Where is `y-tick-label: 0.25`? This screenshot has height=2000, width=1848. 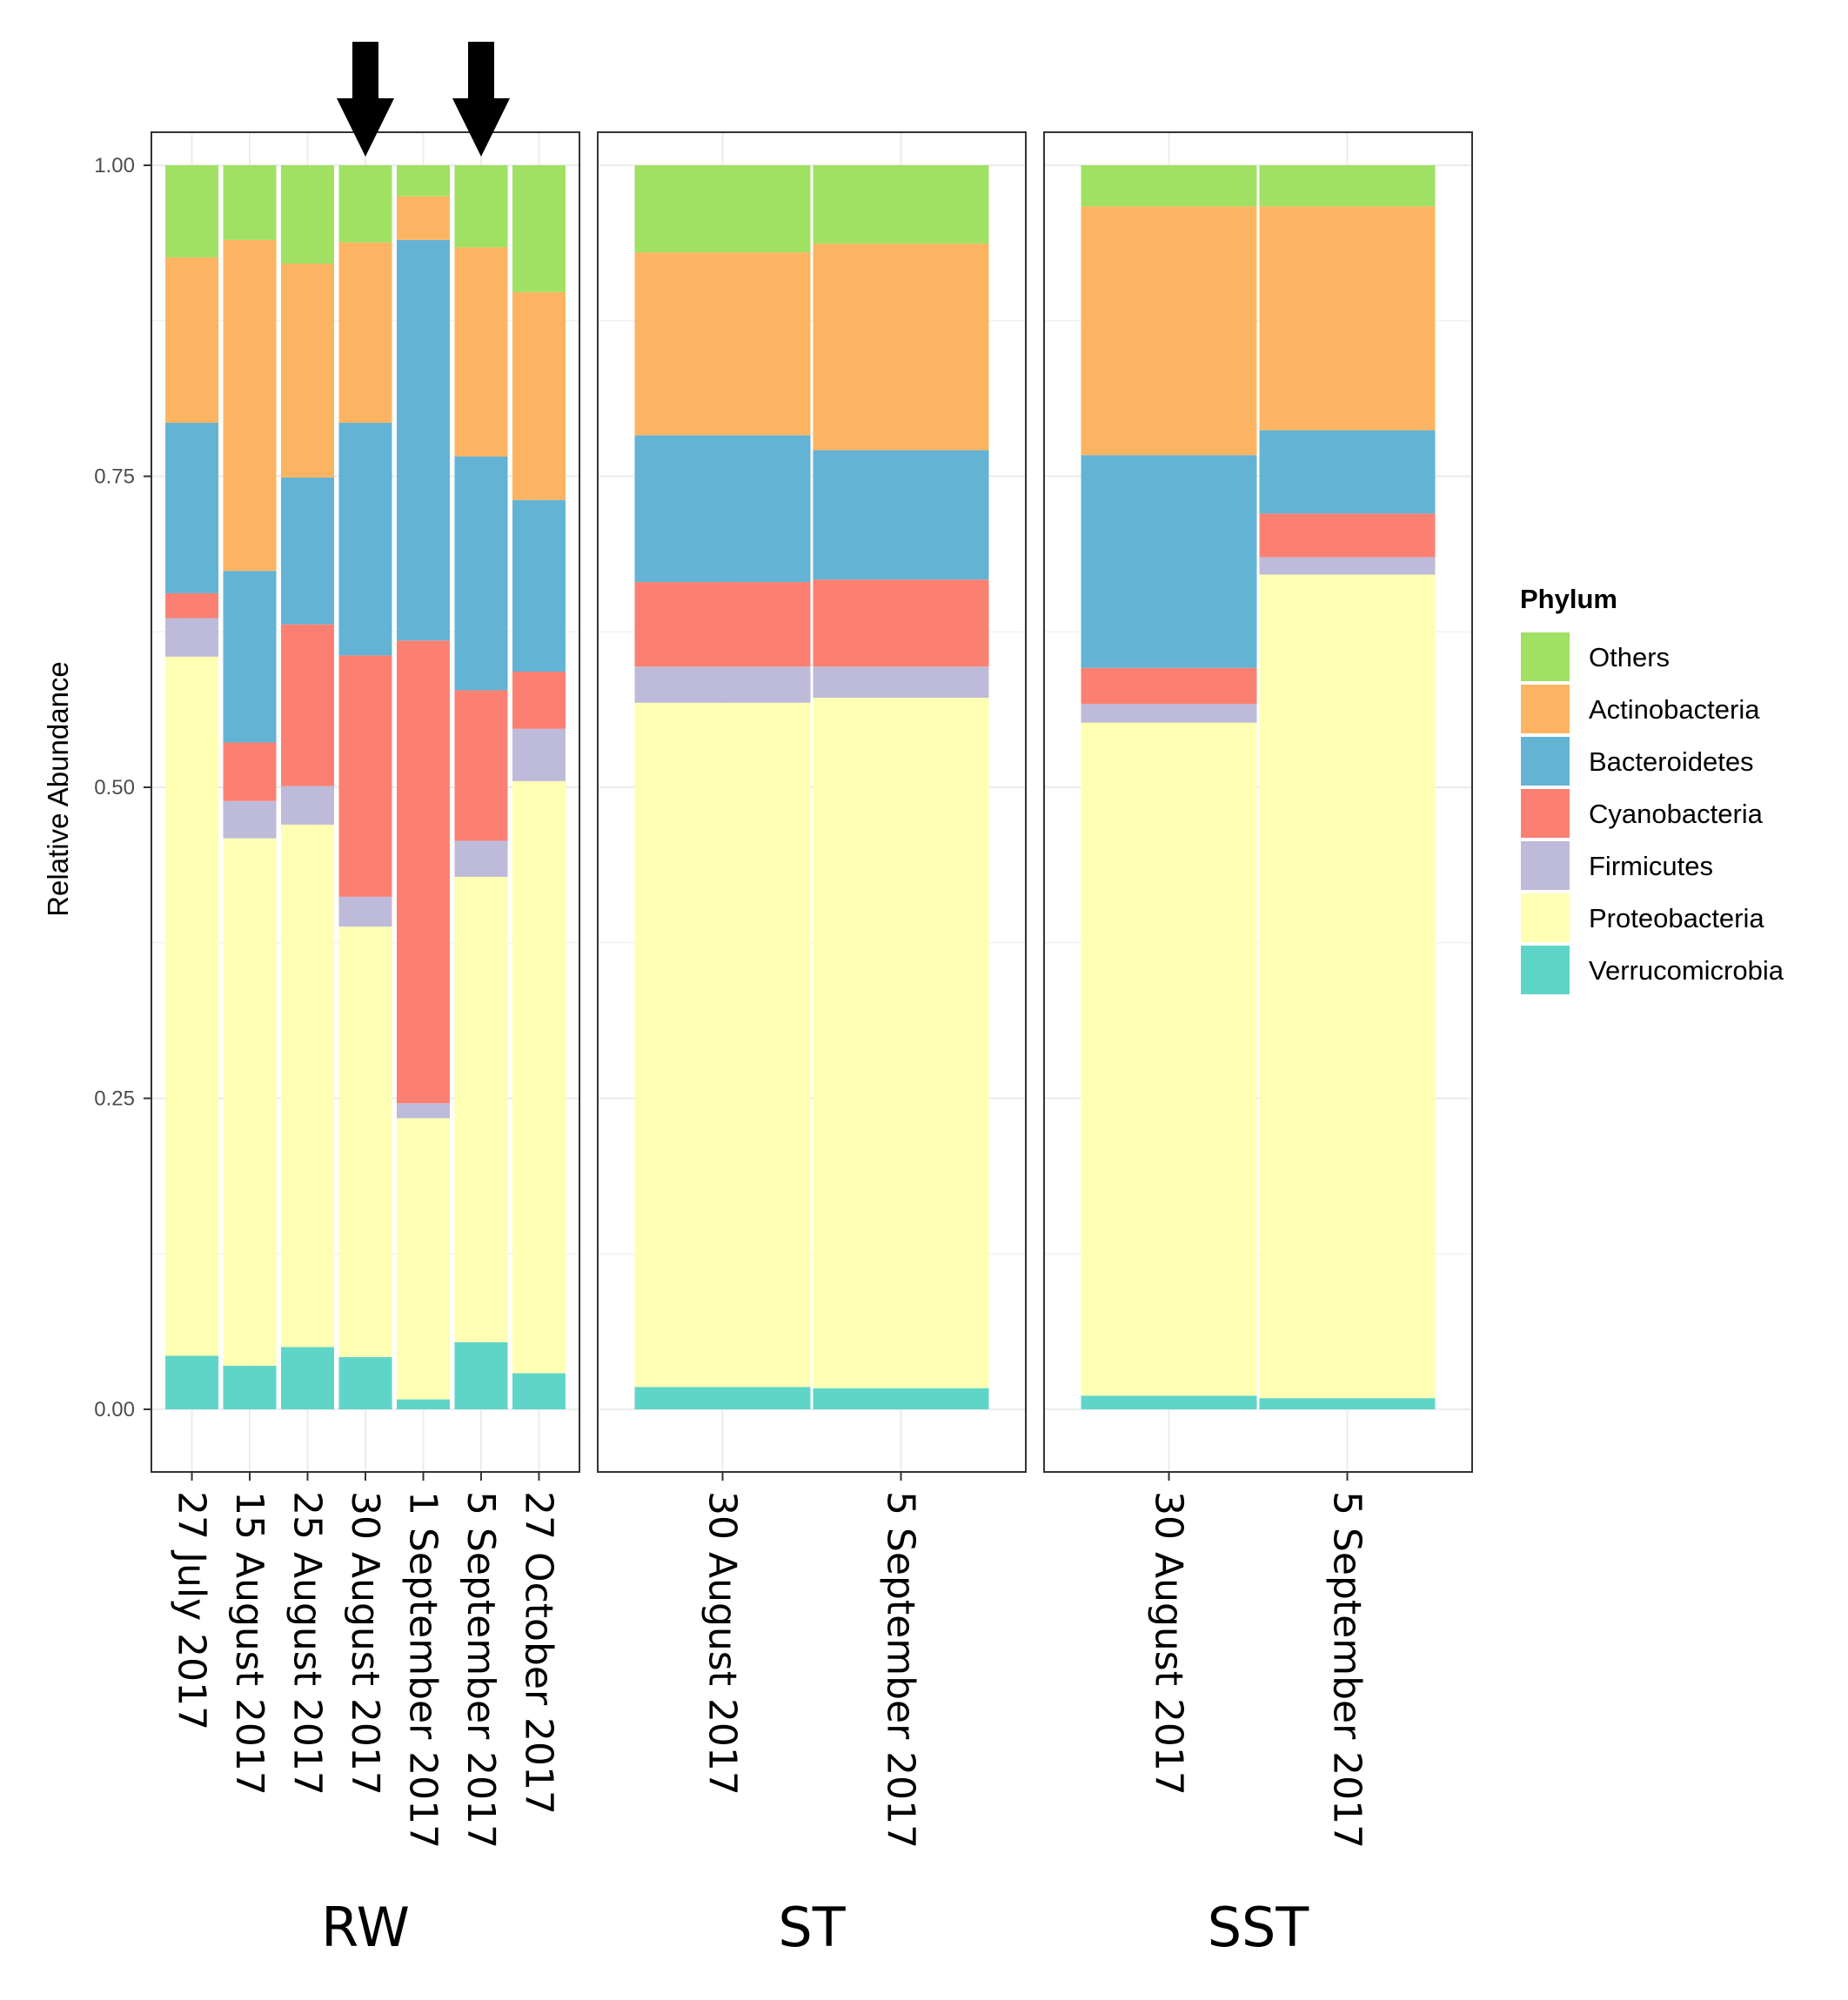 y-tick-label: 0.25 is located at coordinates (114, 1099).